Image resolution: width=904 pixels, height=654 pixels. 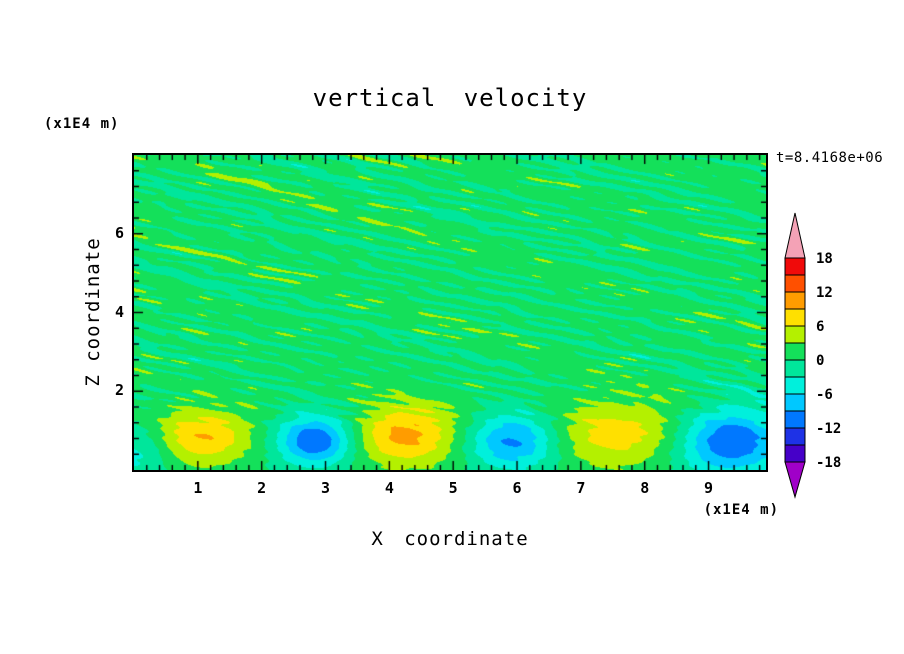 What do you see at coordinates (119, 311) in the screenshot?
I see `y-tick-label: 4` at bounding box center [119, 311].